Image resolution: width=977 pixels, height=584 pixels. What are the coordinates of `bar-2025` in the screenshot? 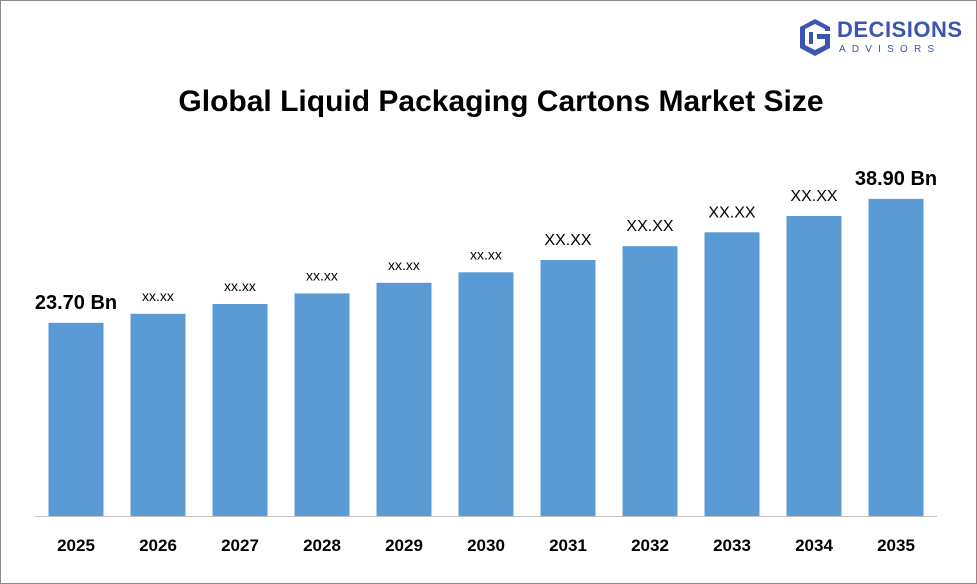 It's located at (76, 419).